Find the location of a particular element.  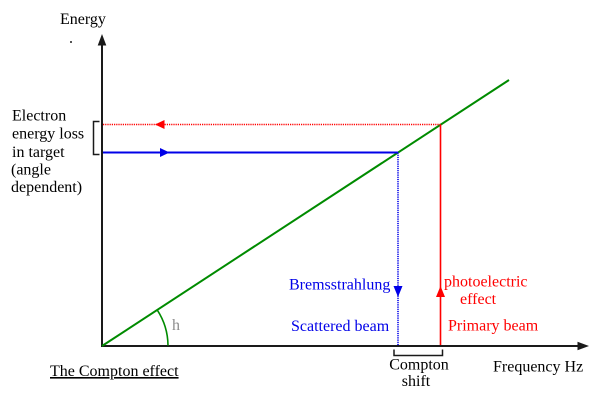

svg-text: shift is located at coordinates (416, 381).